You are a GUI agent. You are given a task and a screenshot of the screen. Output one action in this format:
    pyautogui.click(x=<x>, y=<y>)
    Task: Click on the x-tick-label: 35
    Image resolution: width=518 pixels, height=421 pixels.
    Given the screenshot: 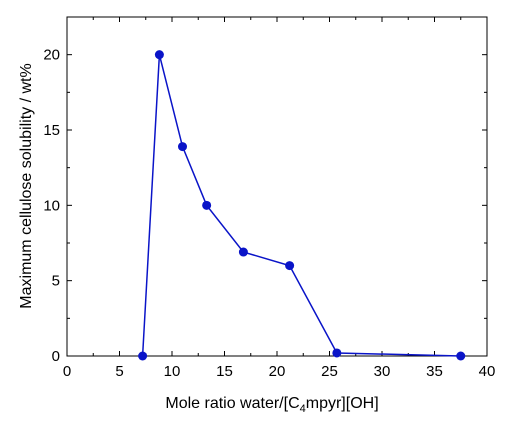 What is the action you would take?
    pyautogui.click(x=434, y=371)
    